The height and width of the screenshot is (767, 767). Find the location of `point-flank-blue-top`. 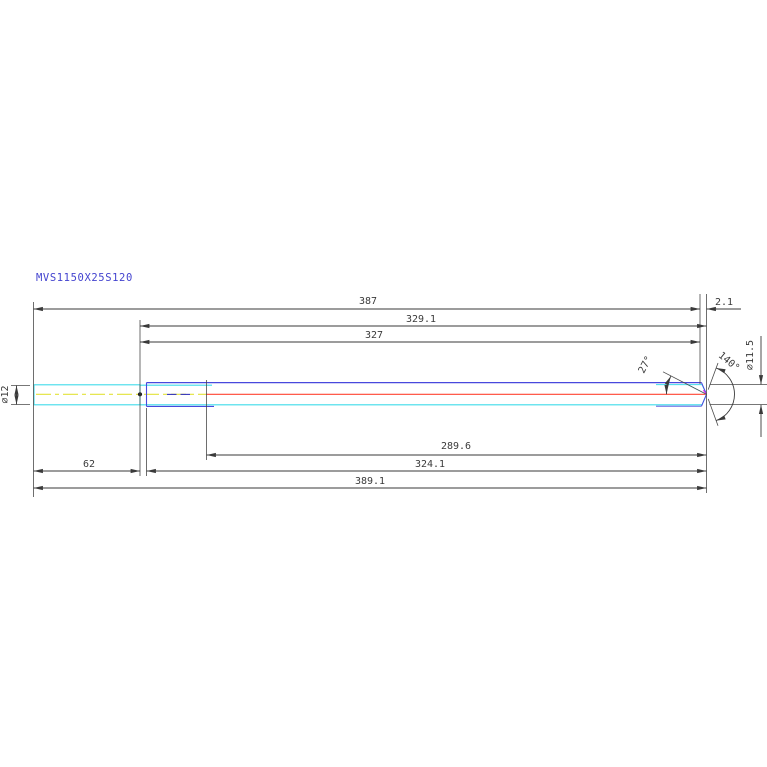

point-flank-blue-top is located at coordinates (704, 388).